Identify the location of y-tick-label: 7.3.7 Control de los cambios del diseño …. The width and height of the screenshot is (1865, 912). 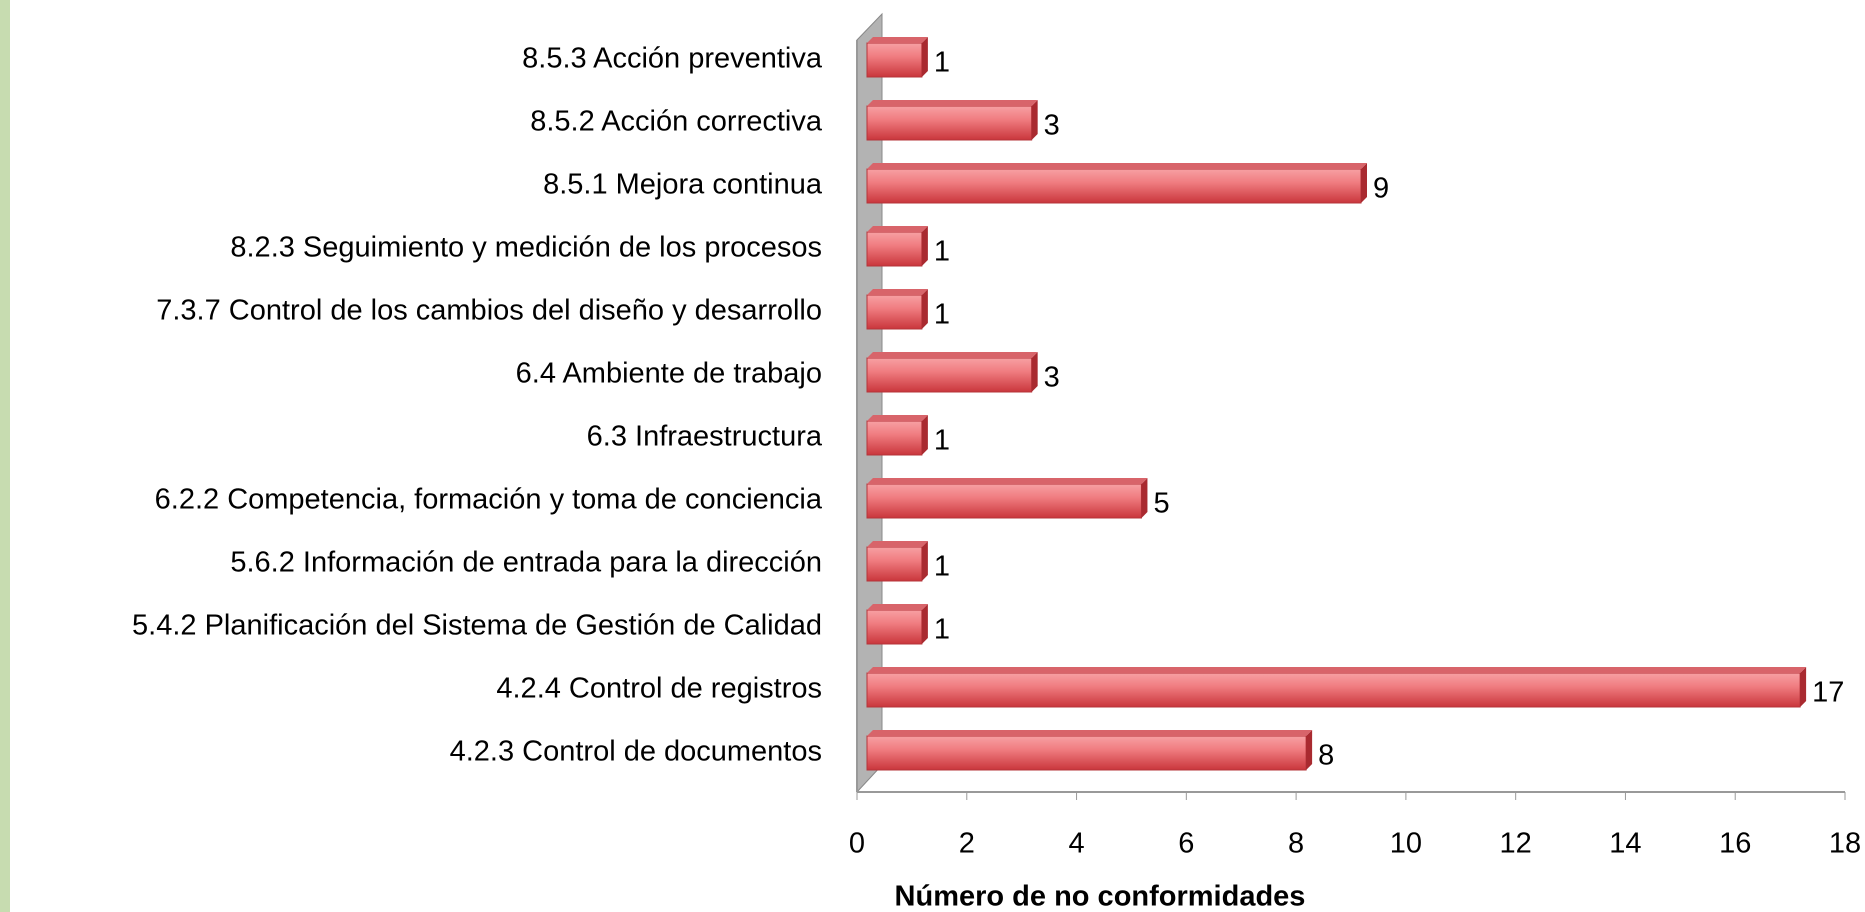
(489, 311).